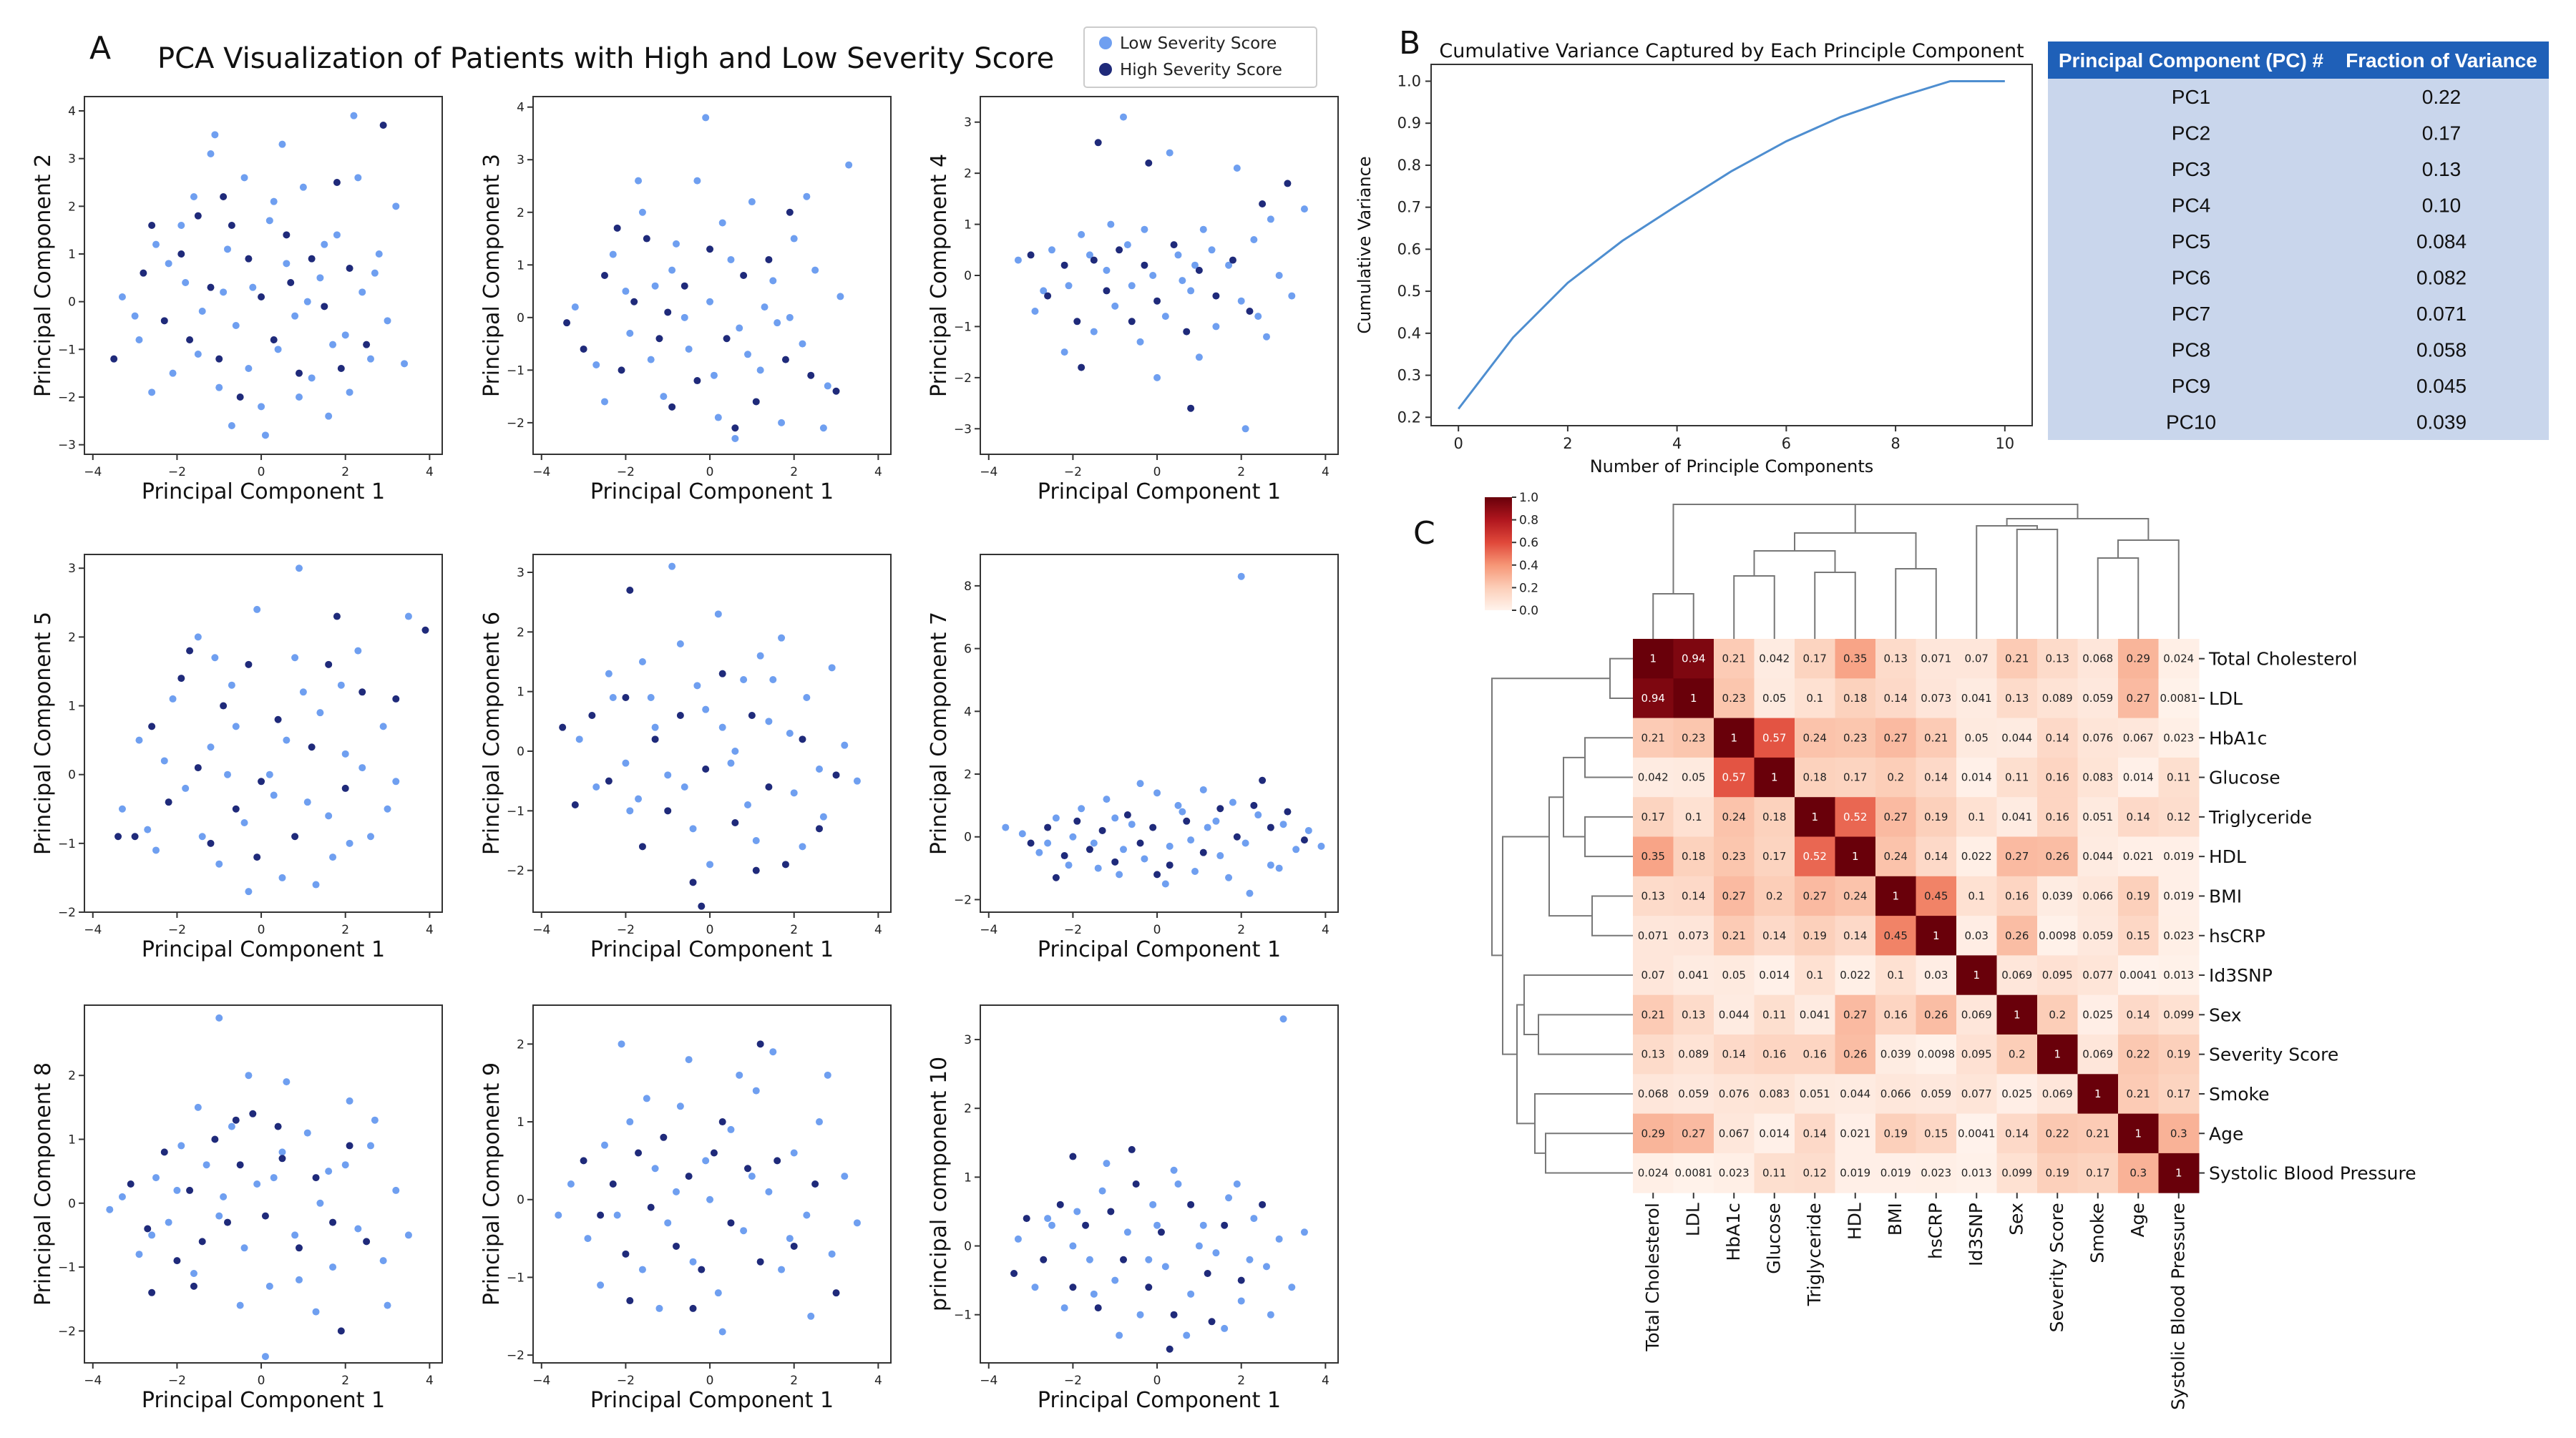 The width and height of the screenshot is (2576, 1438). I want to click on heatmap-col-label: Triglyceride, so click(1814, 1255).